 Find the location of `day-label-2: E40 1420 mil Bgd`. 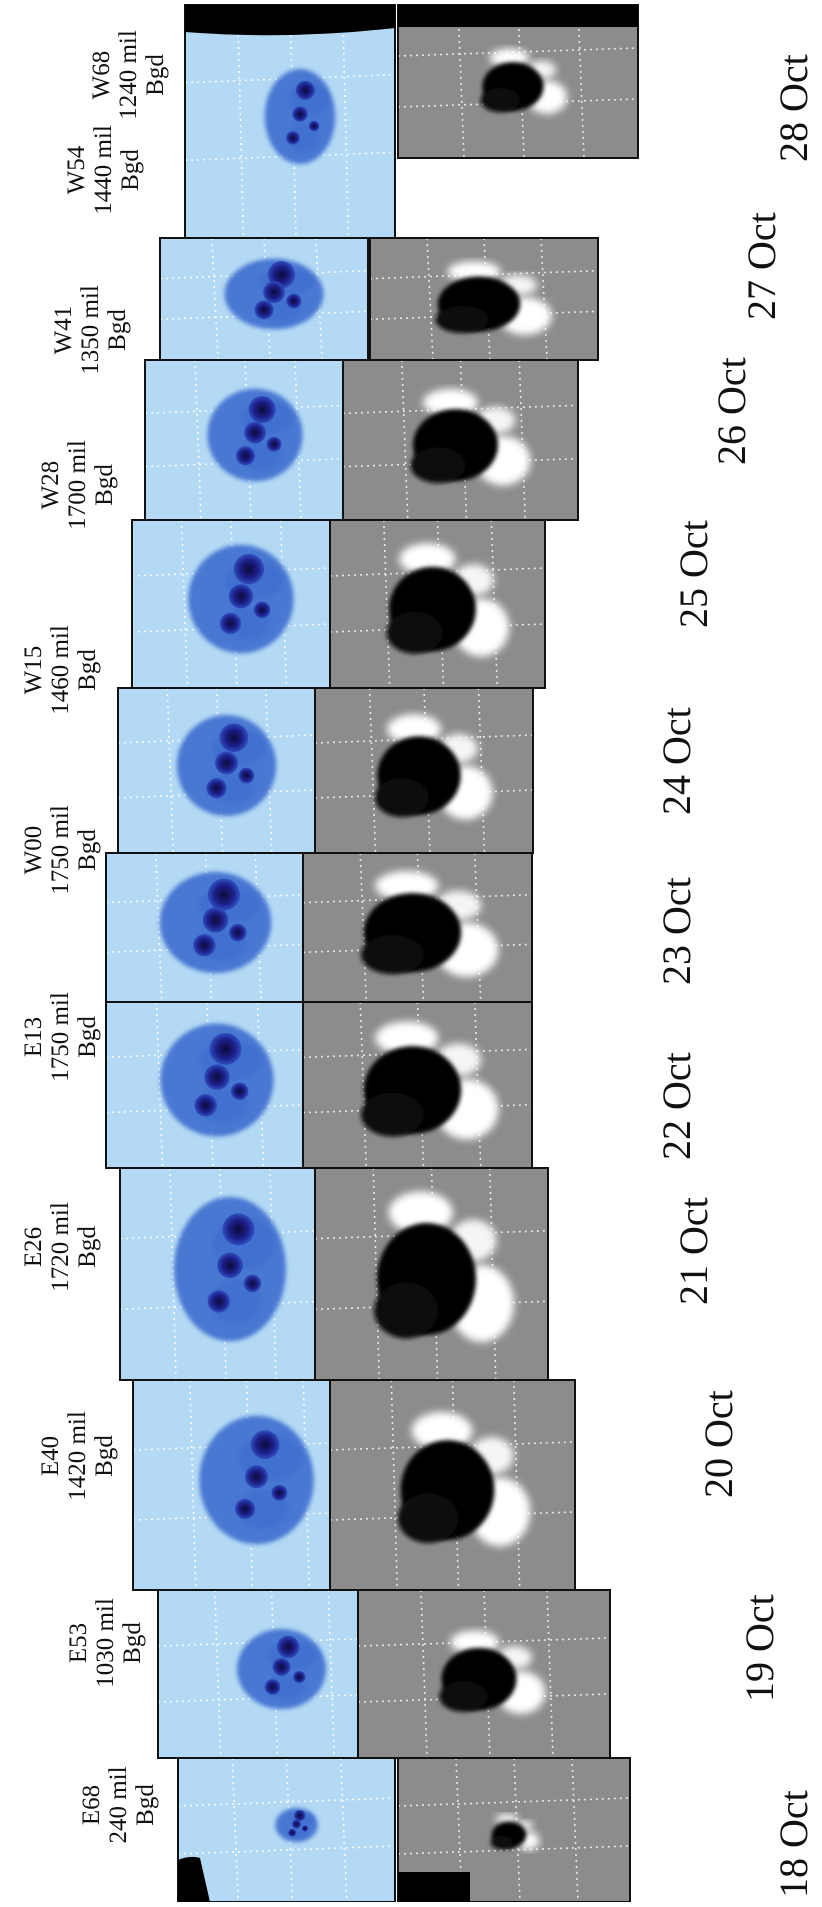

day-label-2: E40 1420 mil Bgd is located at coordinates (79, 1456).